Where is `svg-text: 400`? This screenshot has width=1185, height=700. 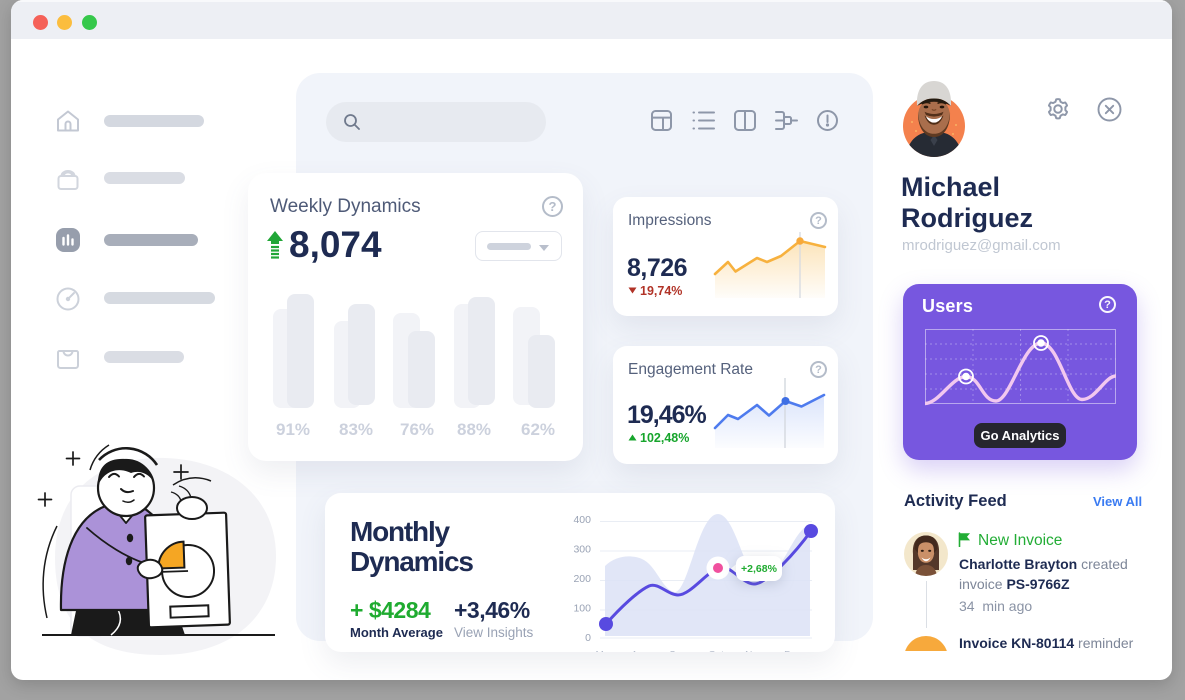 svg-text: 400 is located at coordinates (582, 520).